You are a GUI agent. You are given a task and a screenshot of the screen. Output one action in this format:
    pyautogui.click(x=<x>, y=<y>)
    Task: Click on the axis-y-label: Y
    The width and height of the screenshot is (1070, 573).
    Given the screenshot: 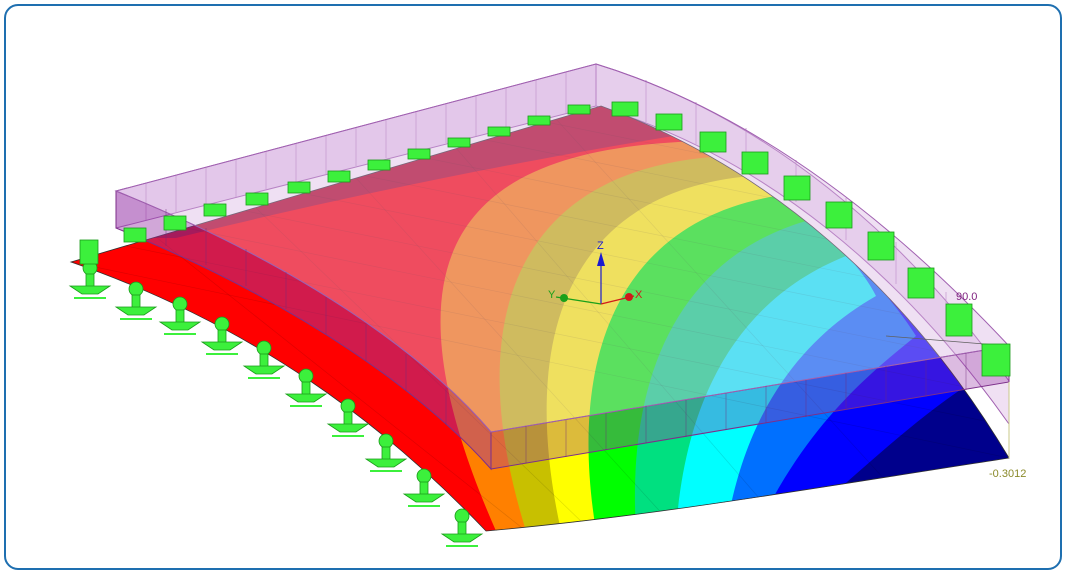 What is the action you would take?
    pyautogui.click(x=552, y=295)
    